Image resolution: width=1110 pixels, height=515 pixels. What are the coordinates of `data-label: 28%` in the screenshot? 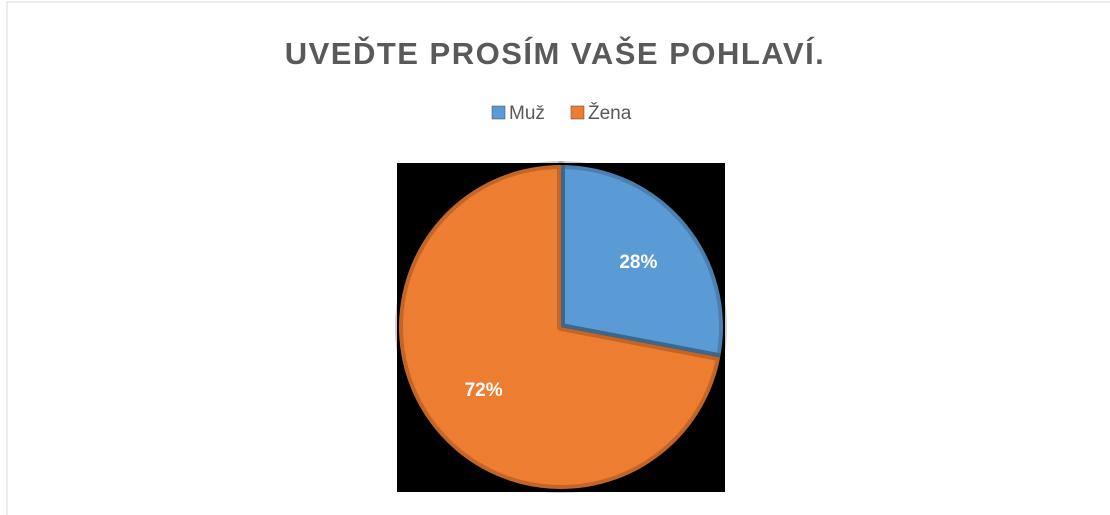 It's located at (638, 262).